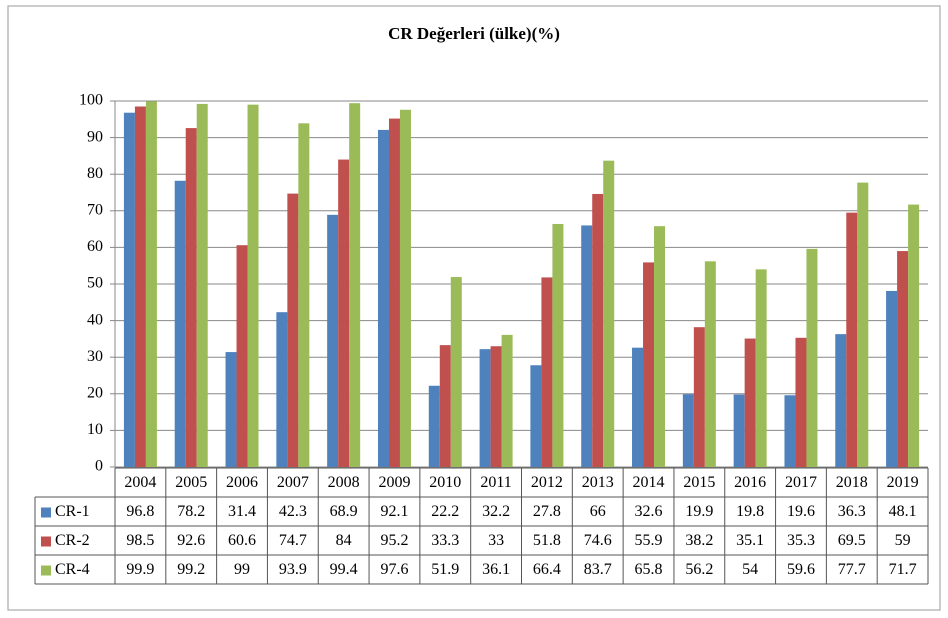 This screenshot has height=618, width=948. I want to click on x-tick-label: 2009, so click(394, 482).